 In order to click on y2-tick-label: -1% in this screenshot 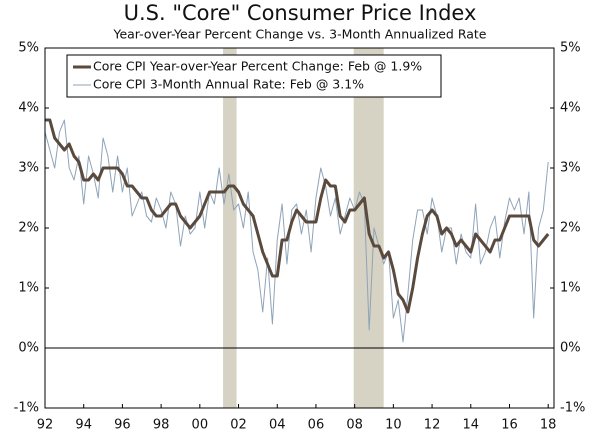, I will do `click(572, 408)`.